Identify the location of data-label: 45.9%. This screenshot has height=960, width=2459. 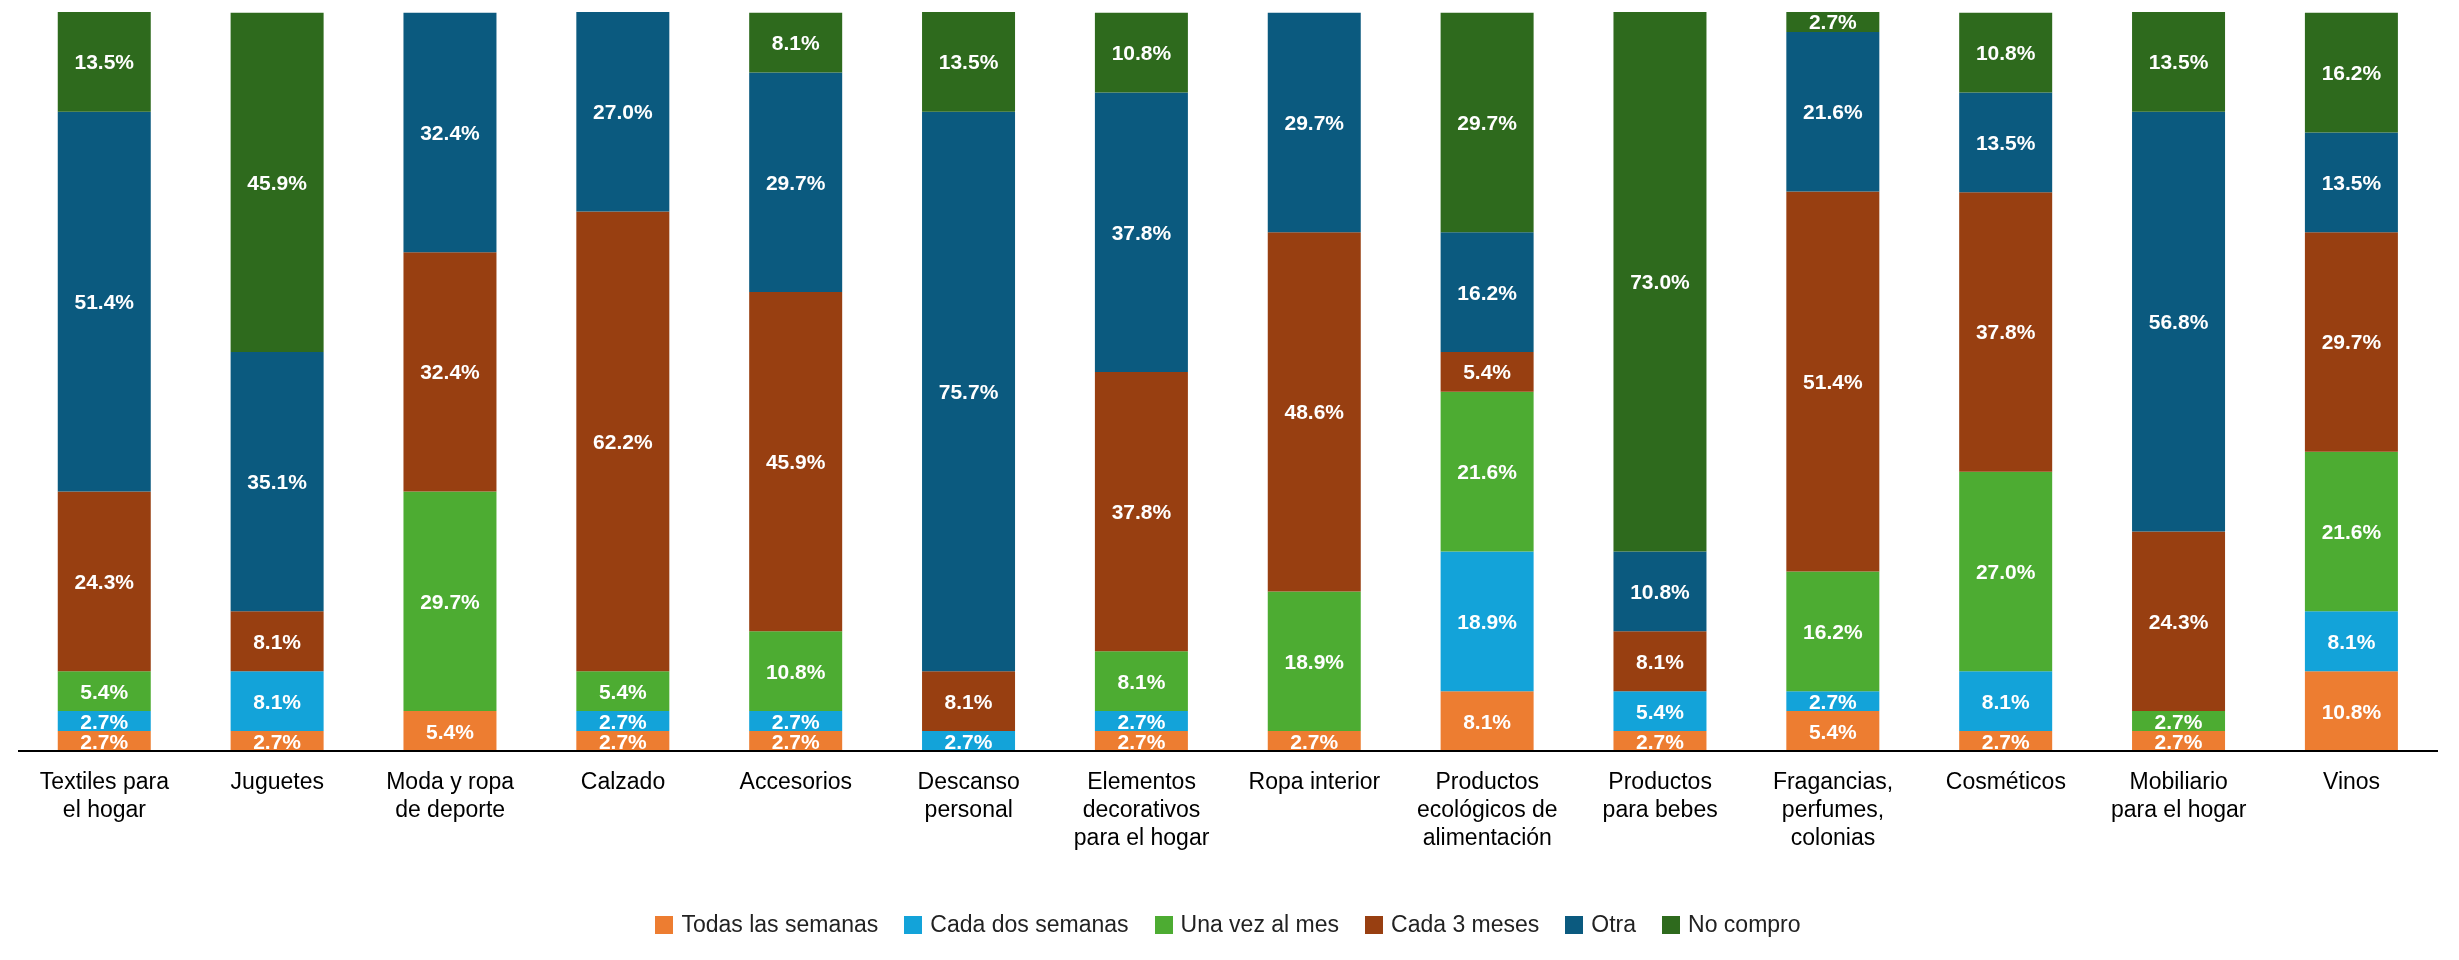
(795, 462).